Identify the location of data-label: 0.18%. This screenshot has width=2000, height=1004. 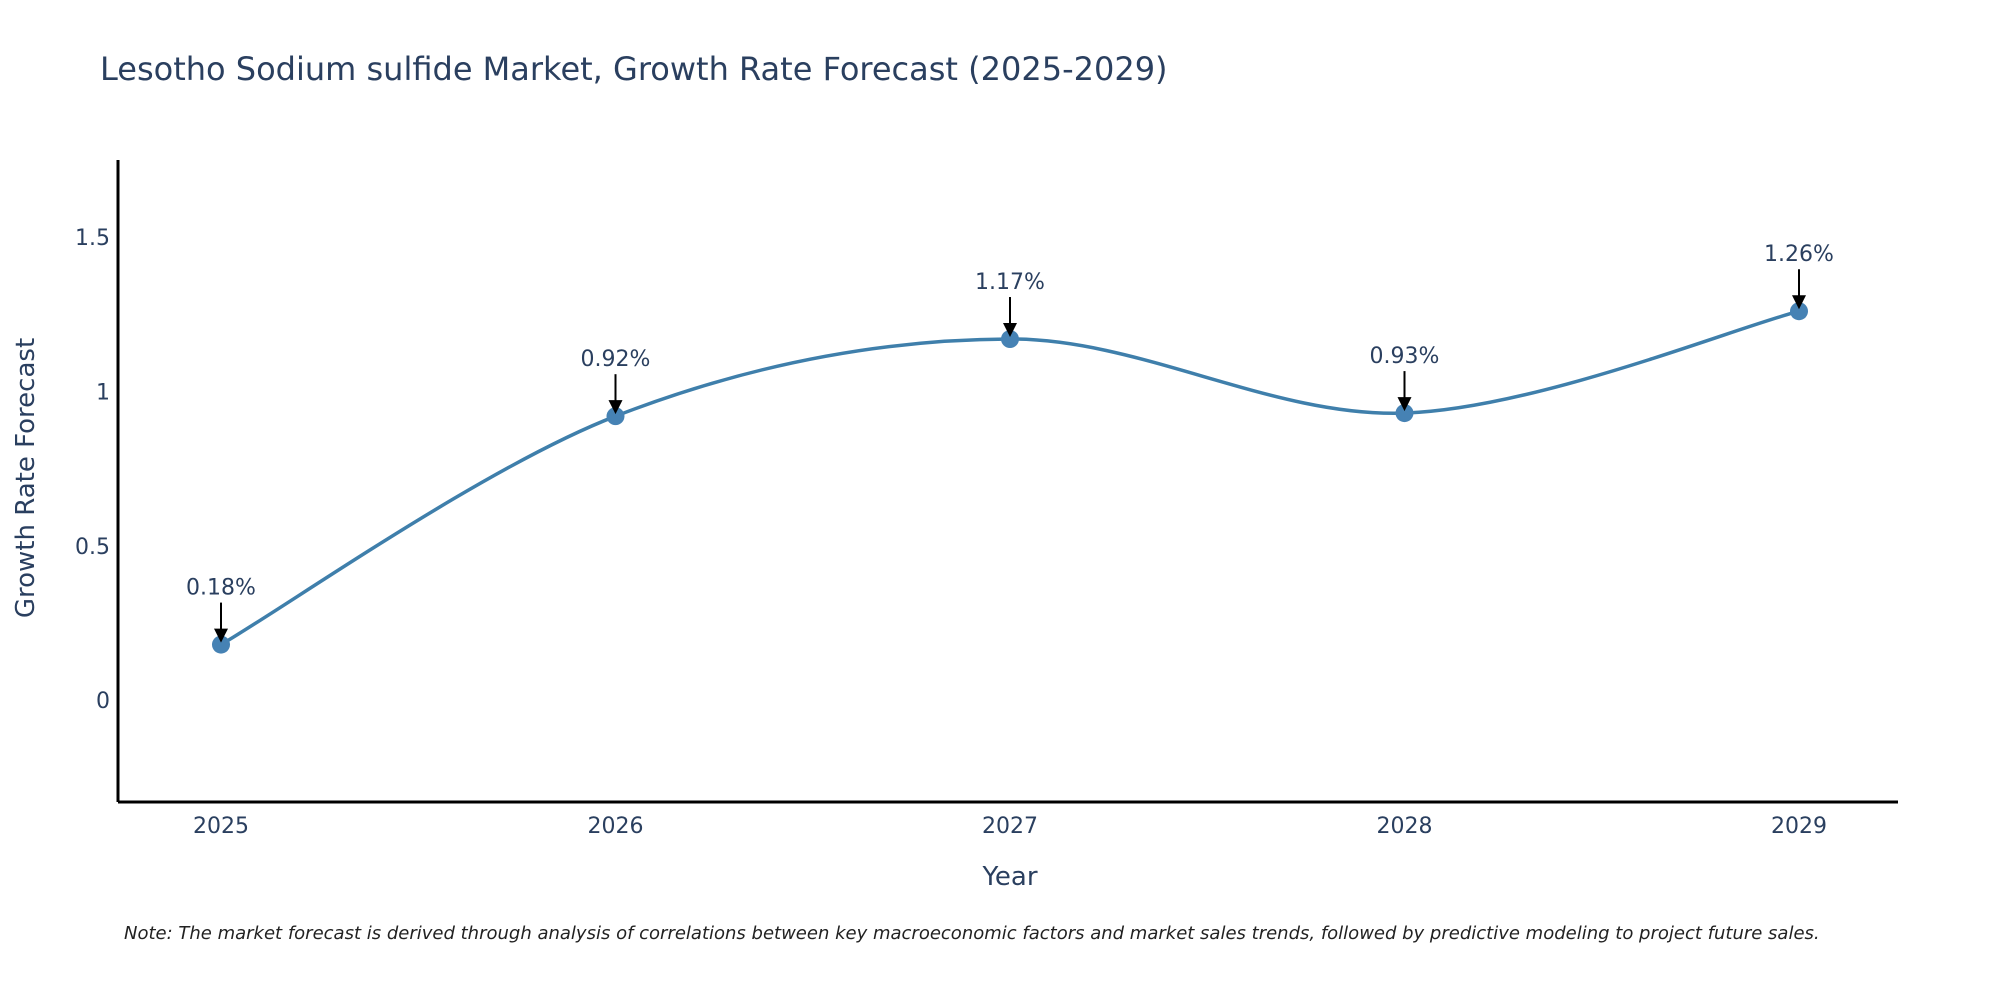
(221, 588).